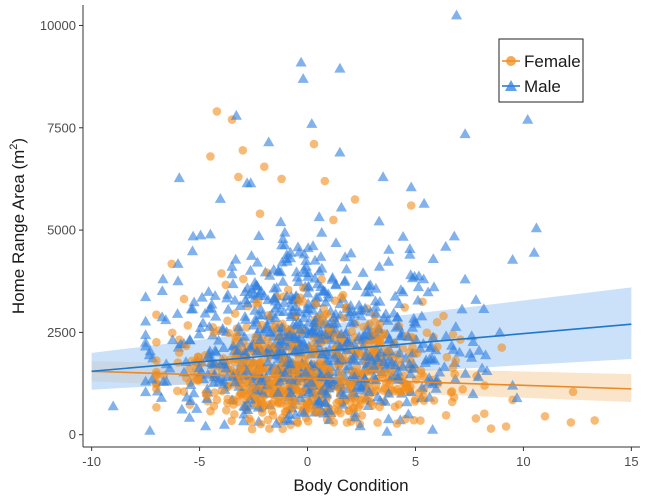  What do you see at coordinates (552, 61) in the screenshot?
I see `legend-female-label: Female` at bounding box center [552, 61].